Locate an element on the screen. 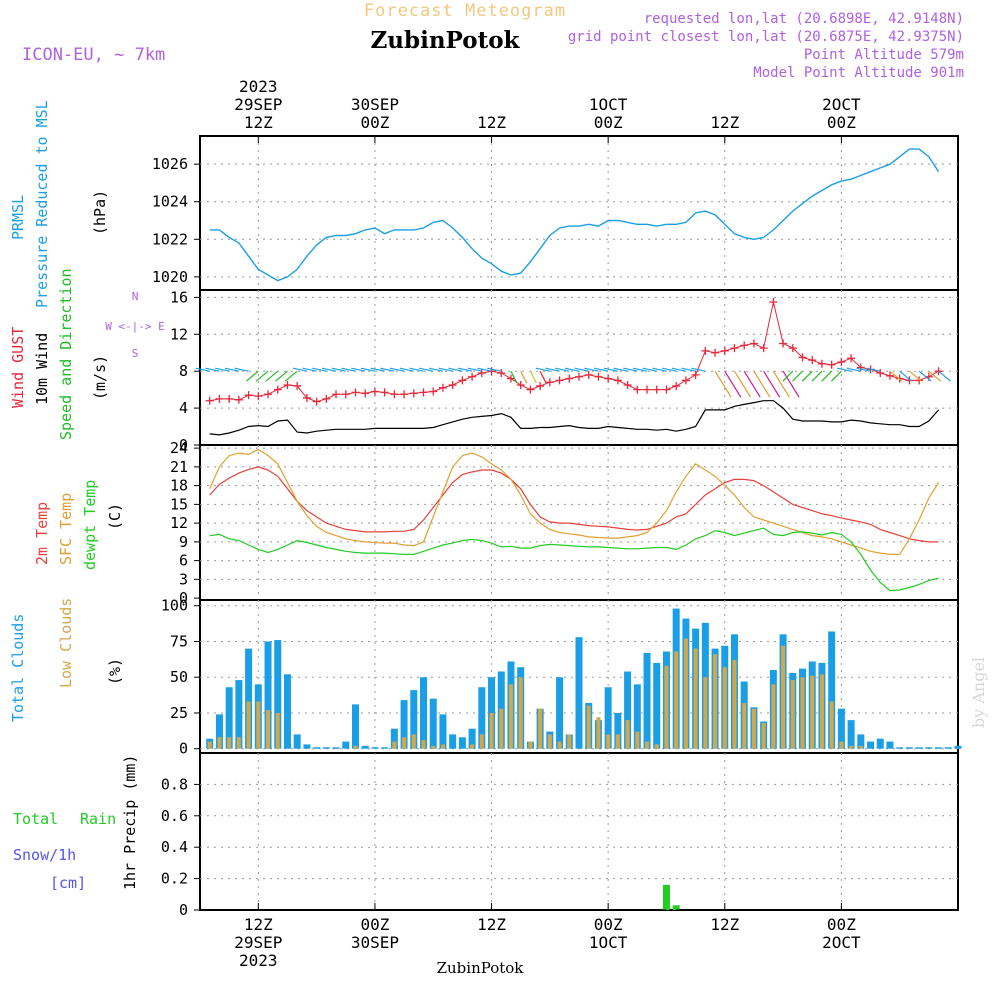 This screenshot has width=1000, height=1000. temp-sfc-line is located at coordinates (574, 502).